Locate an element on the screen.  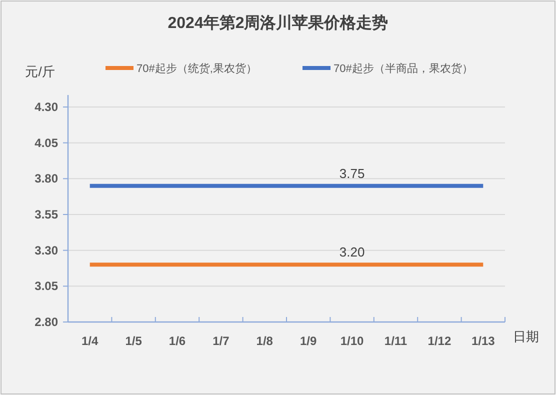
x-tick-label: 1/4 is located at coordinates (90, 341).